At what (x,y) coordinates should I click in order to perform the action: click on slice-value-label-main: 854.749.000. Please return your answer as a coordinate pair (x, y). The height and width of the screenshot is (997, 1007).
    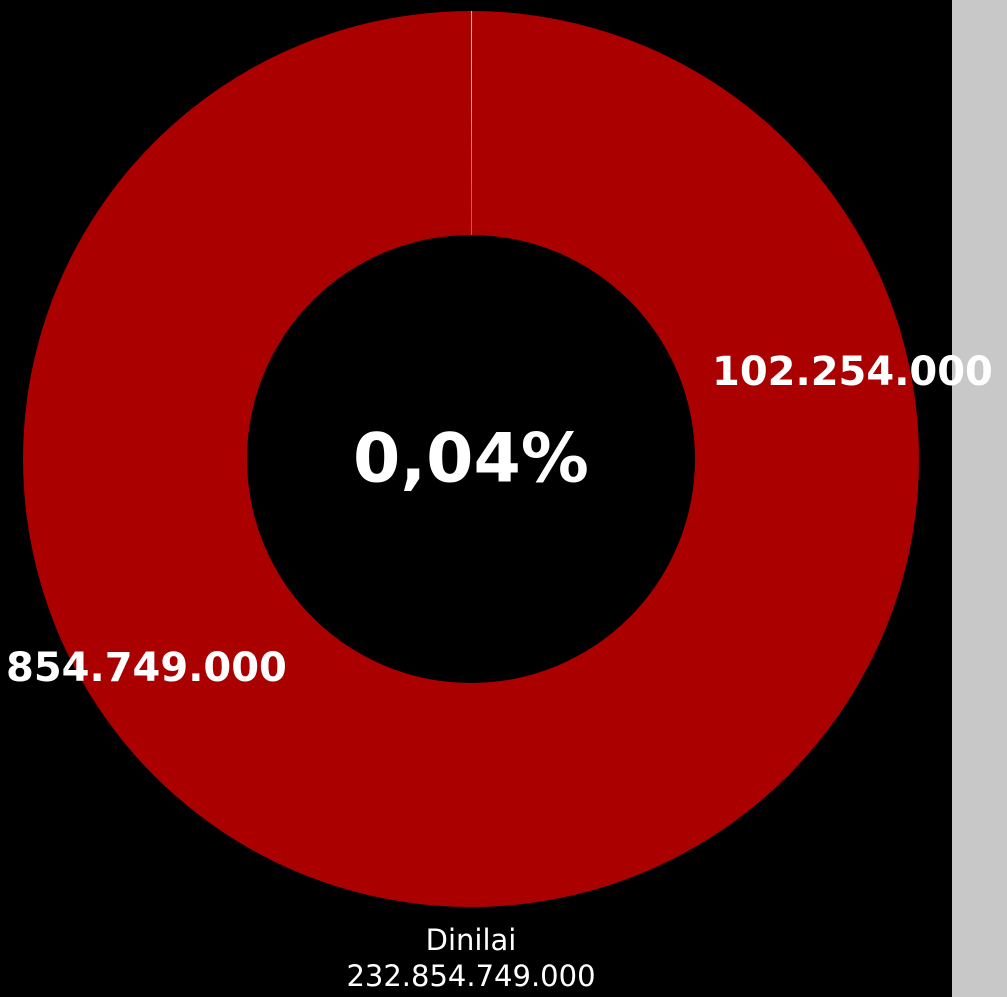
    Looking at the image, I should click on (146, 668).